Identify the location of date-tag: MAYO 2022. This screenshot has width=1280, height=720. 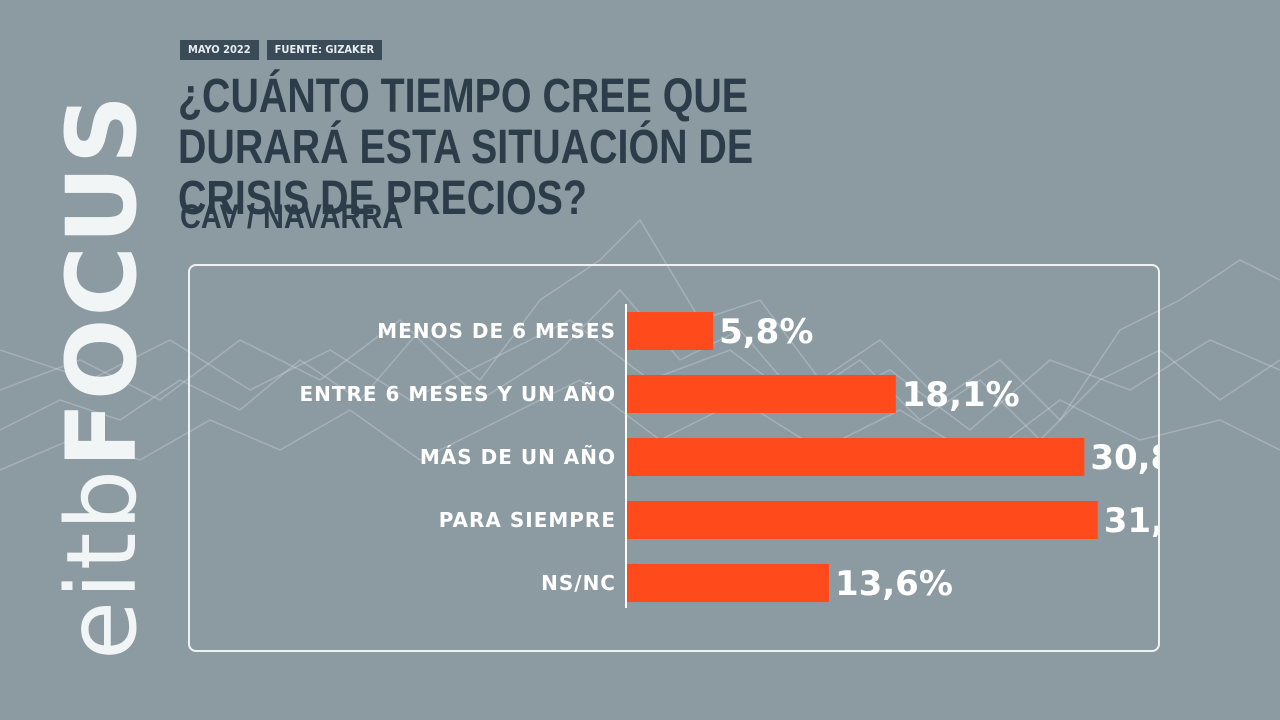
(219, 50).